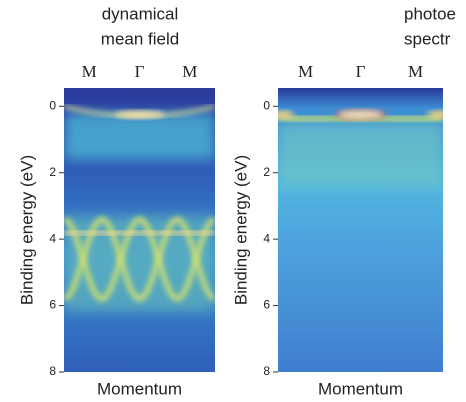 The image size is (466, 402). Describe the element at coordinates (140, 13) in the screenshot. I see `panel-title: dynamical` at that location.